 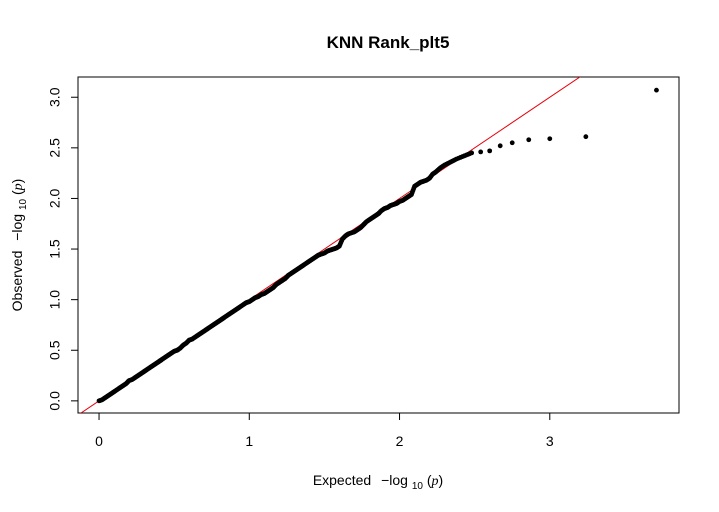 I want to click on y-axis-label-prefix: Observed, so click(x=17, y=281).